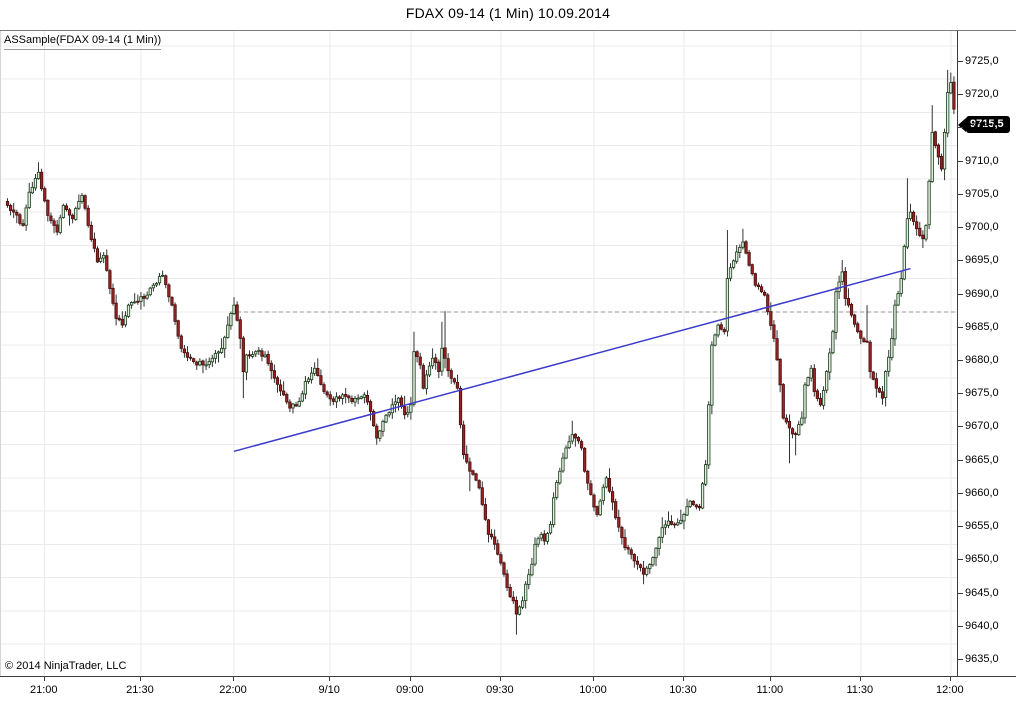 This screenshot has width=1016, height=720. I want to click on time-axis-label: 21:00, so click(43, 690).